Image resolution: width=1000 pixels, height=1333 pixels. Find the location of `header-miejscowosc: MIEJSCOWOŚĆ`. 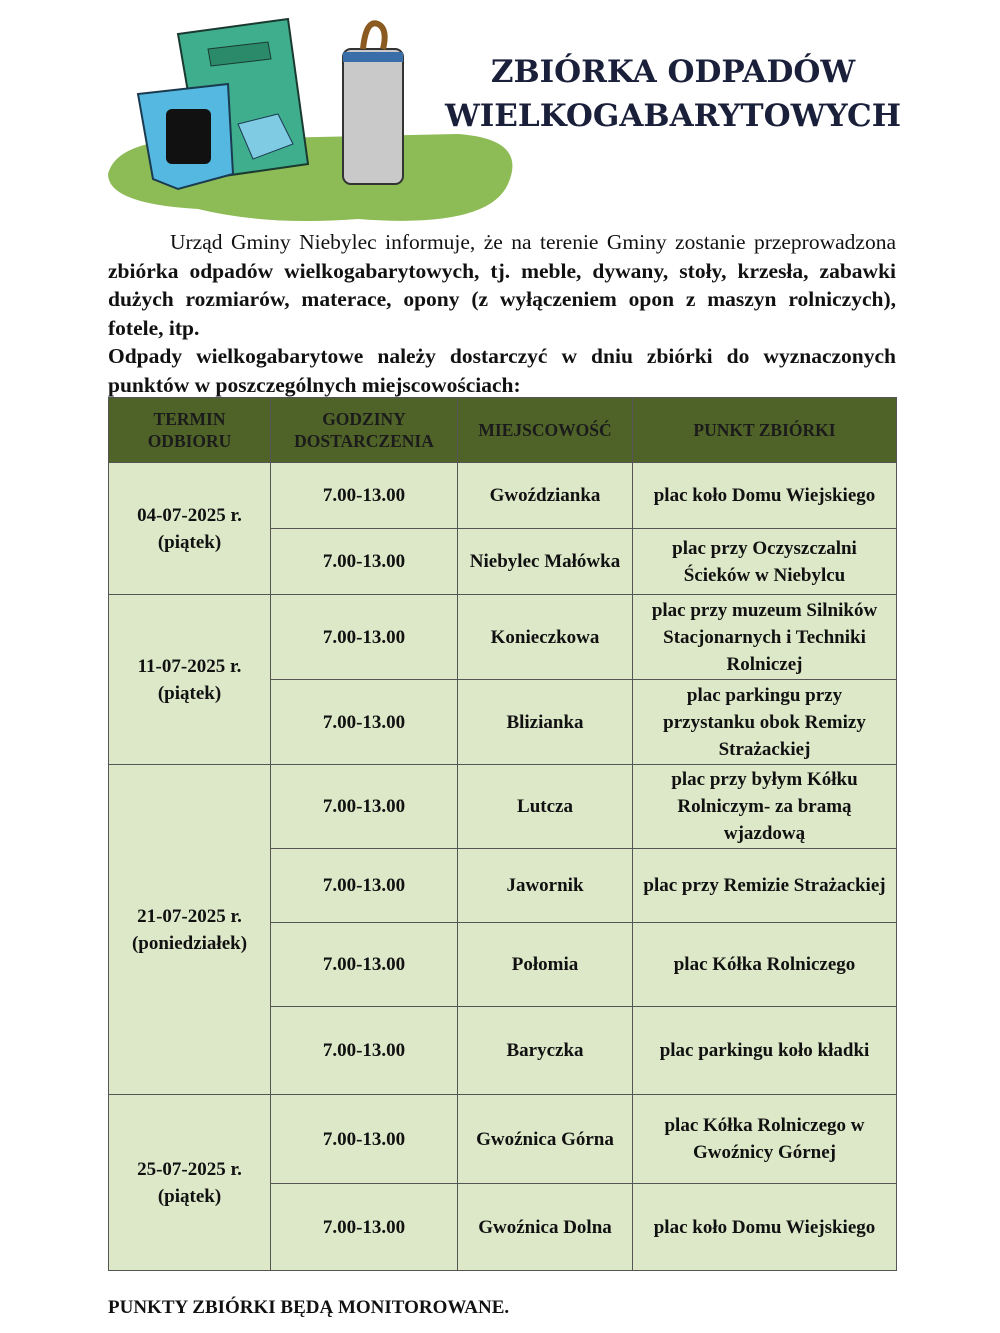

header-miejscowosc: MIEJSCOWOŚĆ is located at coordinates (545, 430).